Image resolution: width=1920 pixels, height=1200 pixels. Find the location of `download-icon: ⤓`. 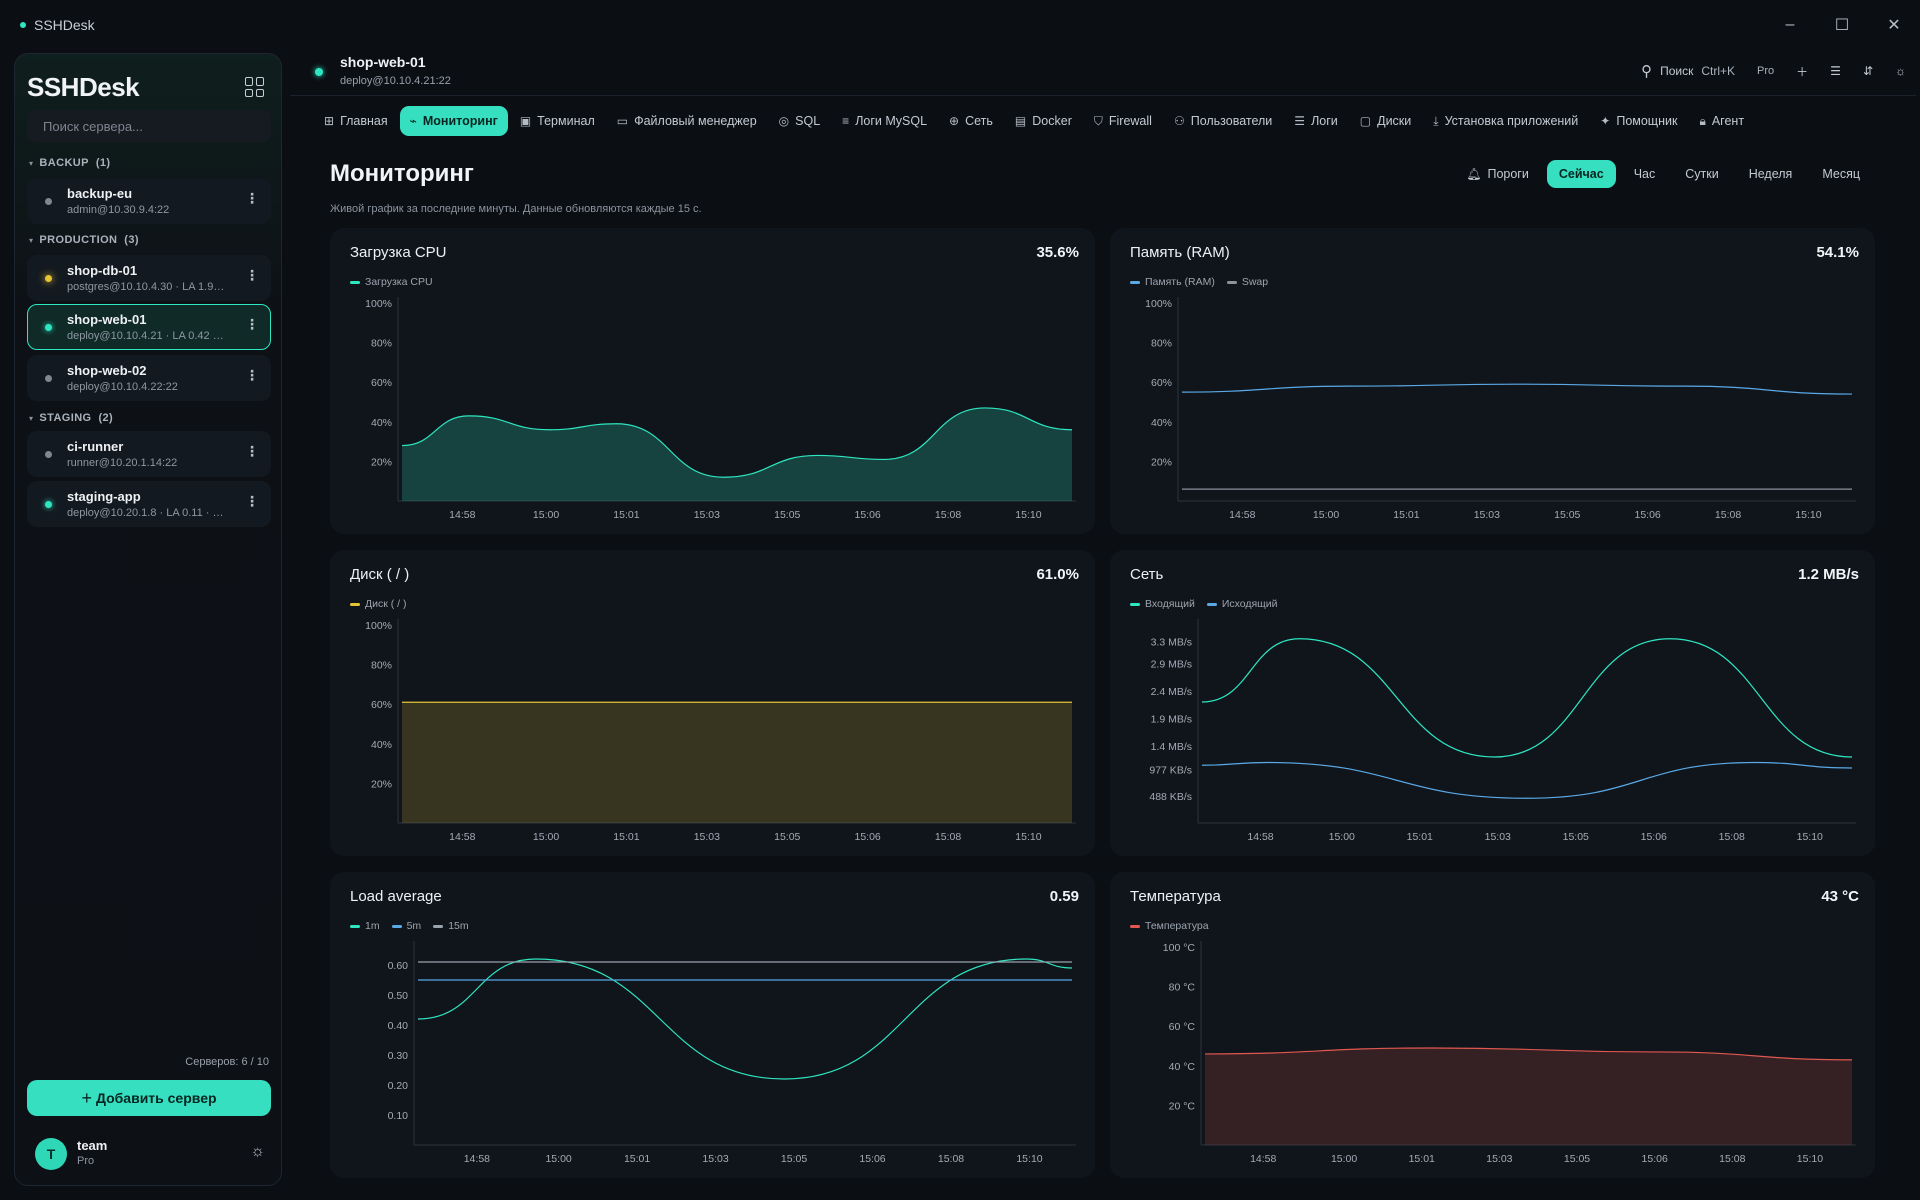

download-icon: ⤓ is located at coordinates (1436, 120).